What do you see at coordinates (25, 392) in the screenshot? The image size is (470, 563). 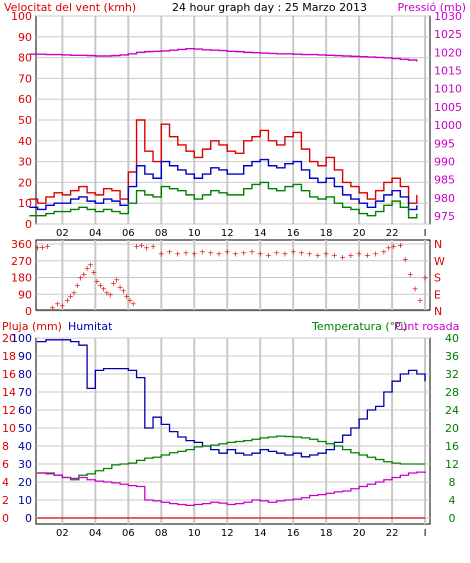 I see `humidity-y-tick-label: 70` at bounding box center [25, 392].